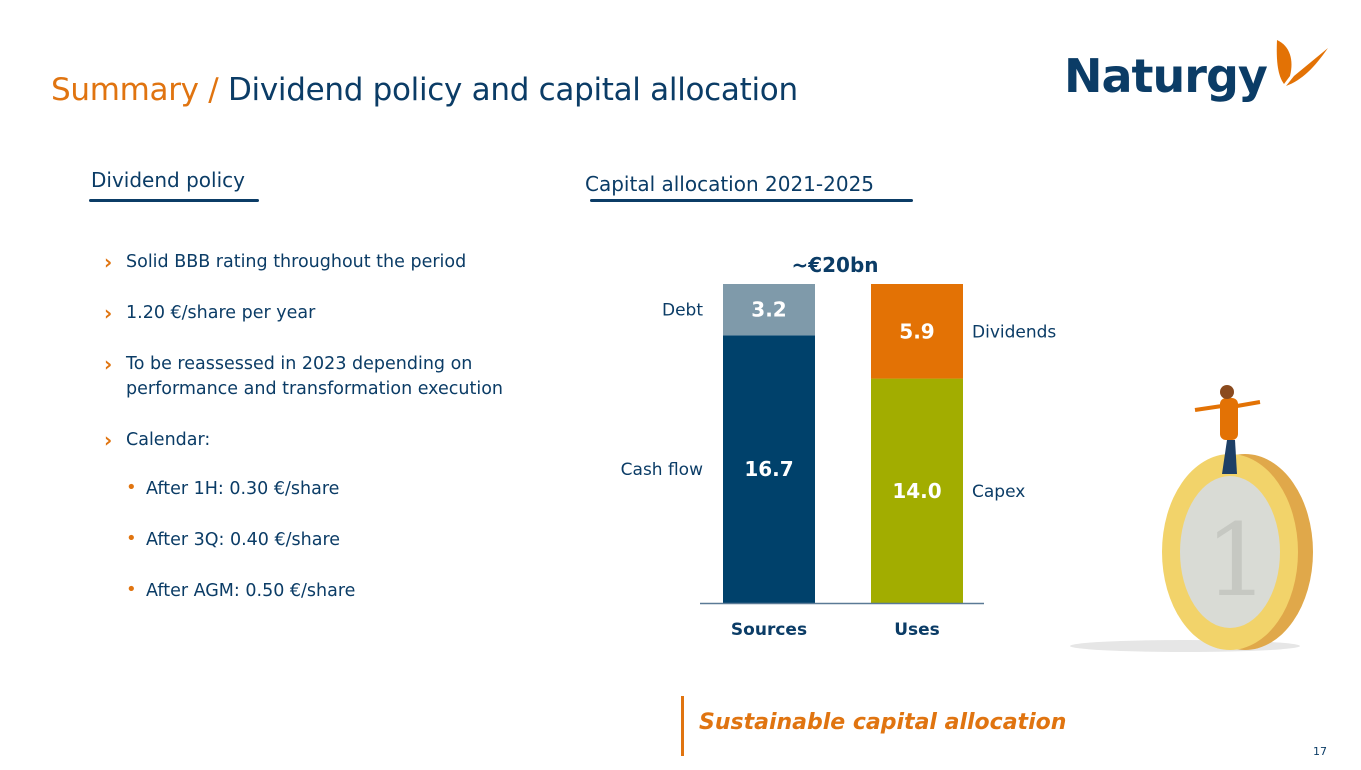  Describe the element at coordinates (998, 492) in the screenshot. I see `segment-name-label: Capex` at that location.